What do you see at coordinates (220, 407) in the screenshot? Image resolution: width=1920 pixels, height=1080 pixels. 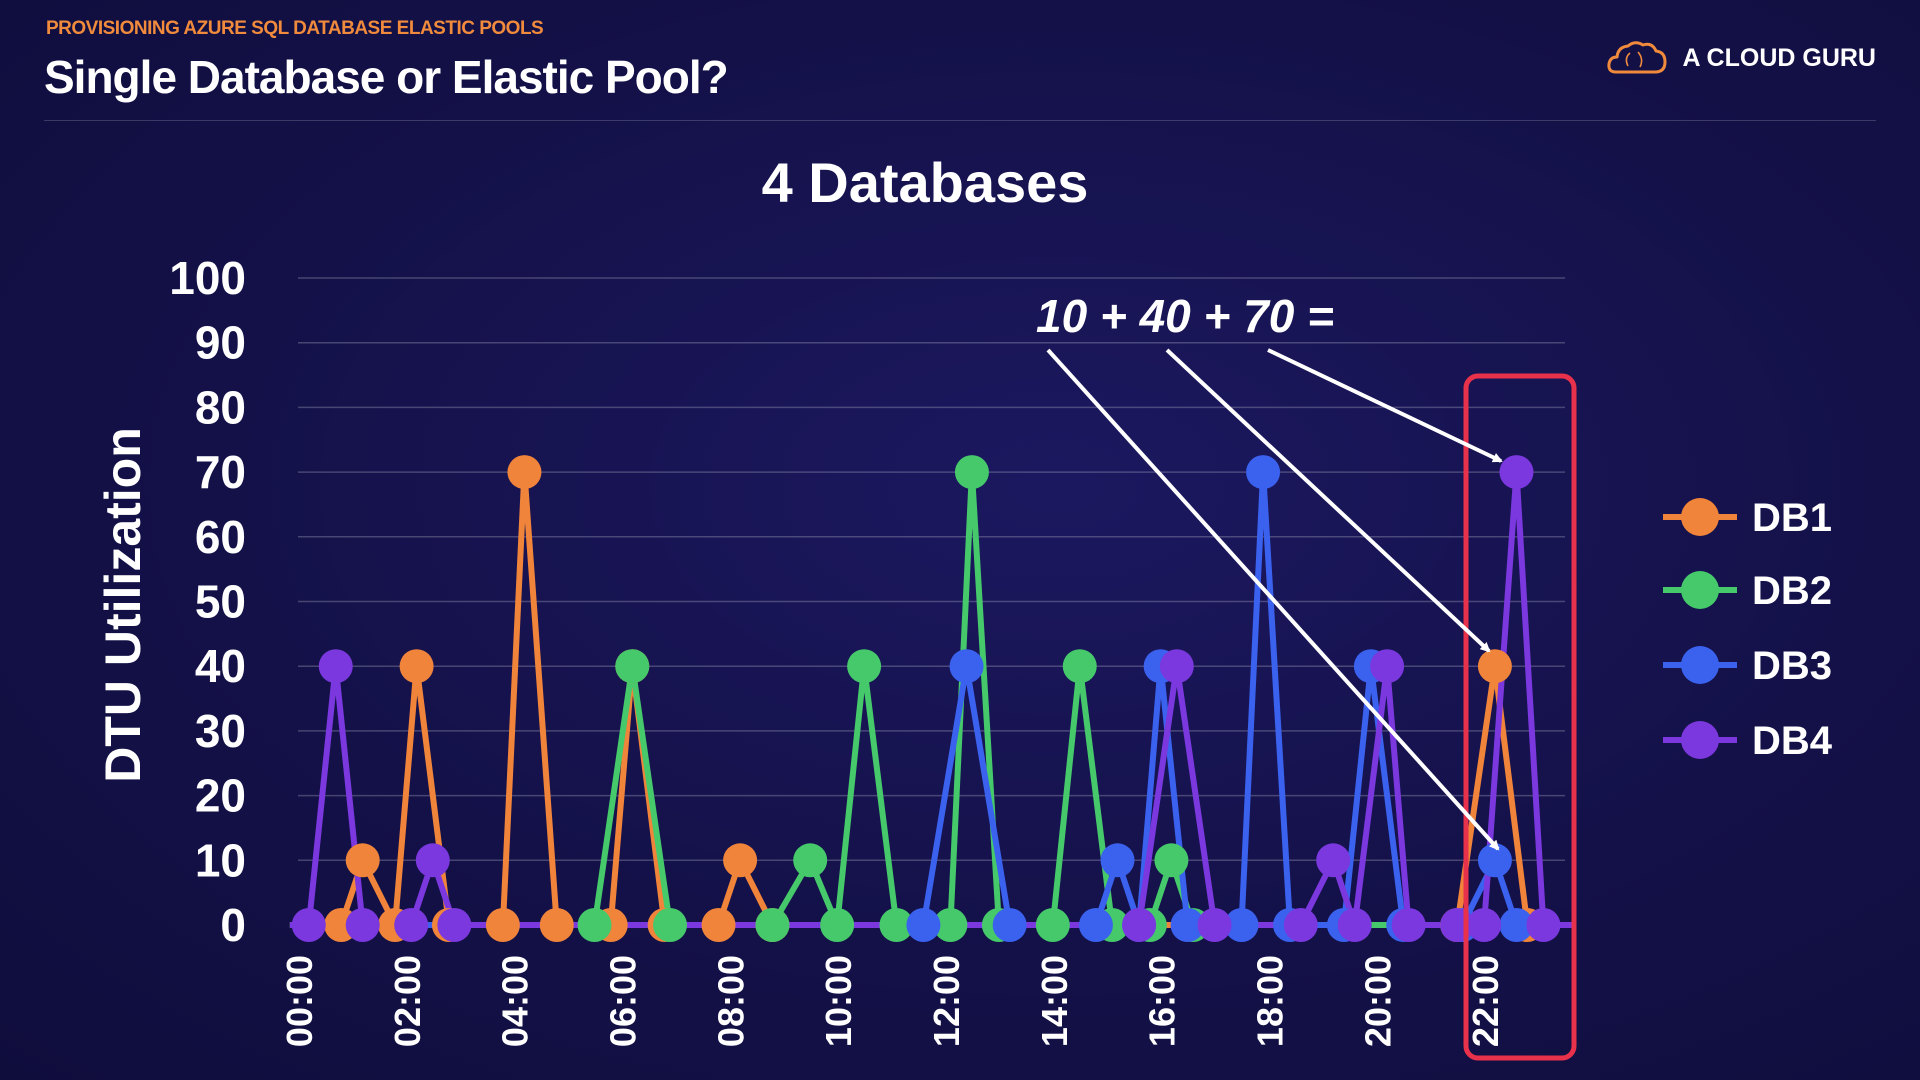 I see `y-tick-label: 80` at bounding box center [220, 407].